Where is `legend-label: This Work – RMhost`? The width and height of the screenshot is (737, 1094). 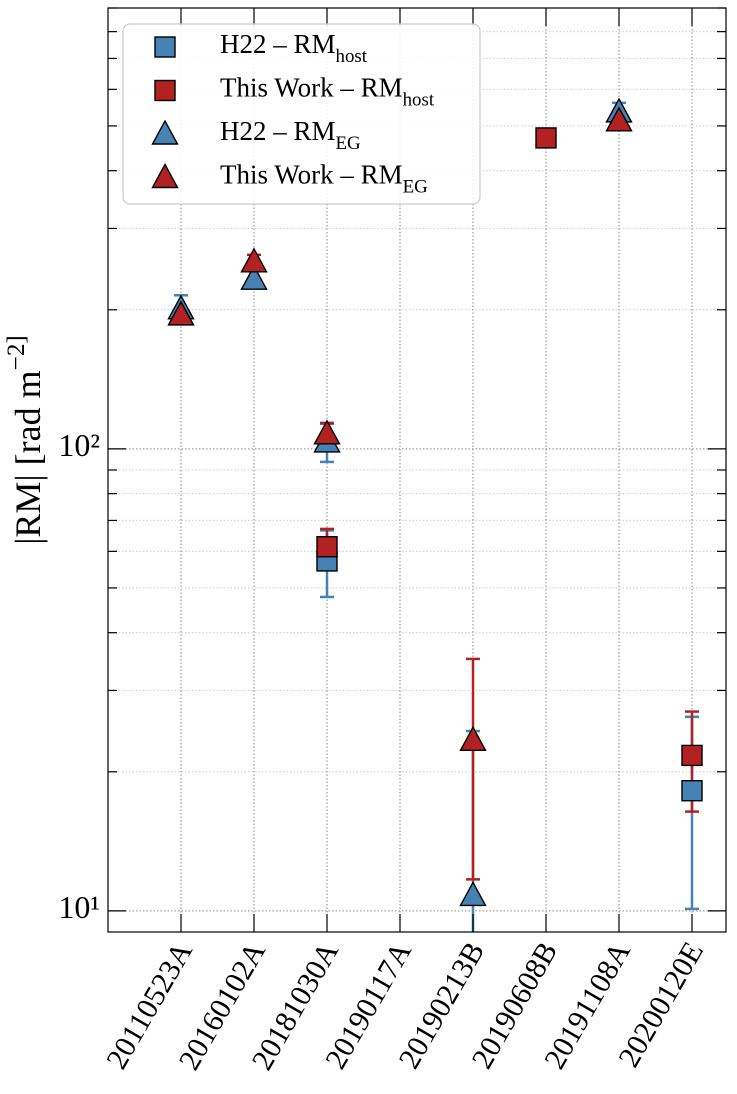 legend-label: This Work – RMhost is located at coordinates (327, 92).